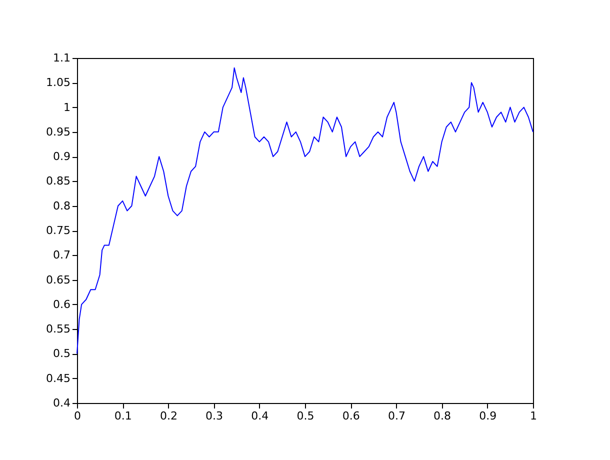 The height and width of the screenshot is (460, 610). What do you see at coordinates (351, 416) in the screenshot?
I see `x-tick-label: 0.6` at bounding box center [351, 416].